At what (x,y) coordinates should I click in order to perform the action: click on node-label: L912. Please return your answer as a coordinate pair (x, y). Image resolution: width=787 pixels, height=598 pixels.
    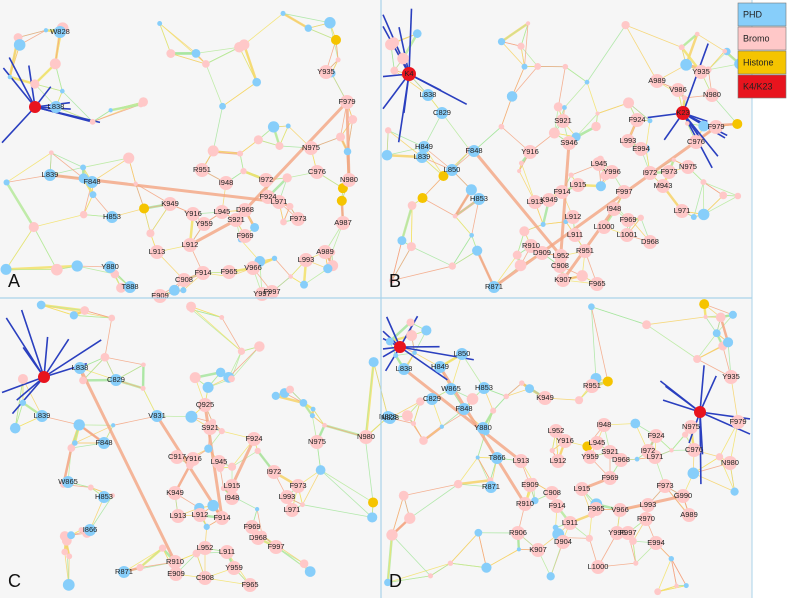
    Looking at the image, I should click on (190, 244).